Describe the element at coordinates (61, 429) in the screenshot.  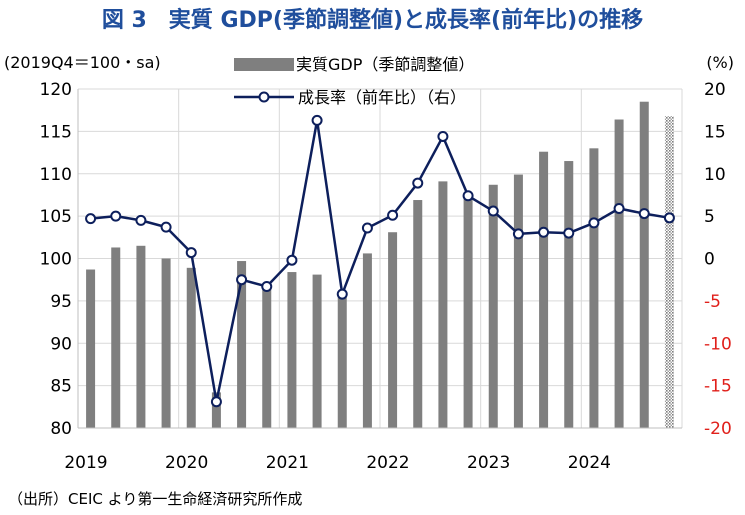
I see `left-tick-label: 80` at that location.